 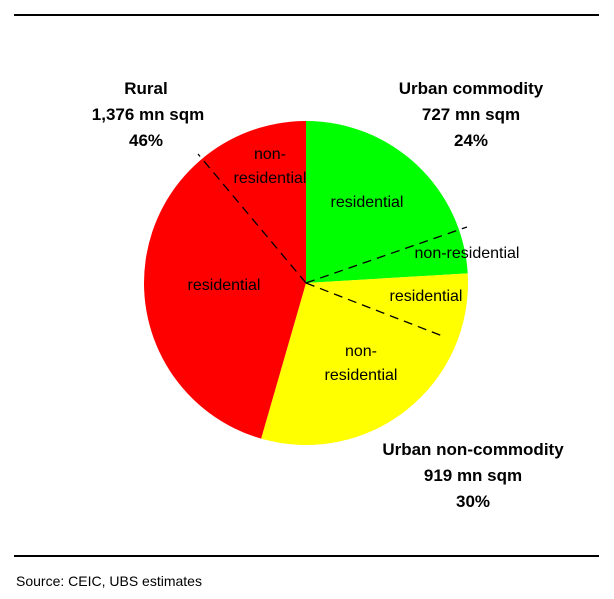 I want to click on sub-label-urban-non-commodity-residential: residential, so click(x=426, y=296).